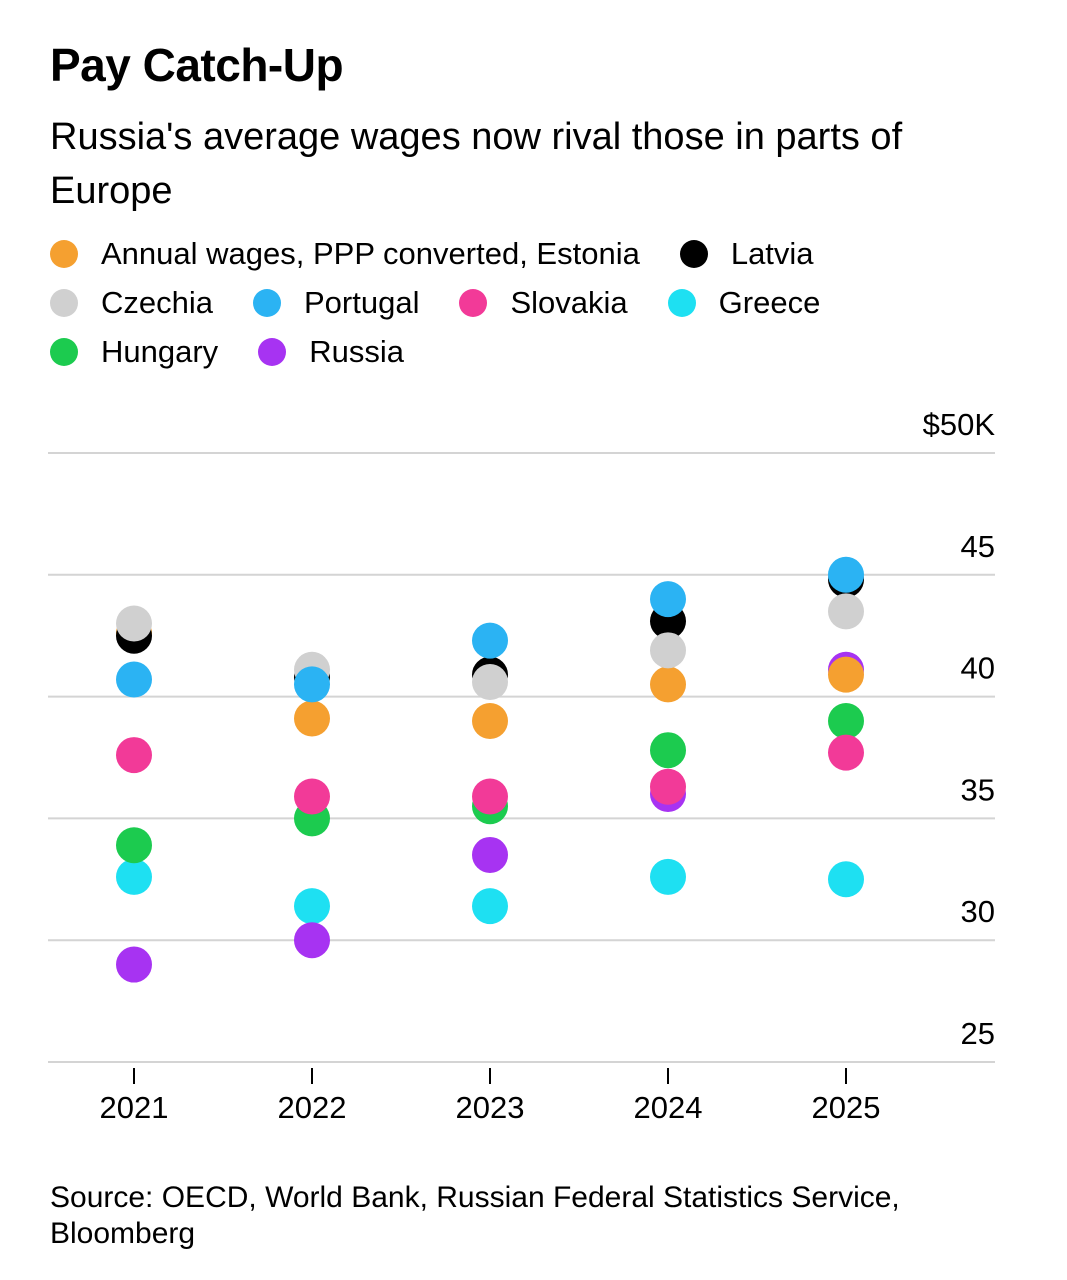 Image resolution: width=1067 pixels, height=1280 pixels. I want to click on legend-label: Annual wages, PPP converted, Estonia, so click(370, 253).